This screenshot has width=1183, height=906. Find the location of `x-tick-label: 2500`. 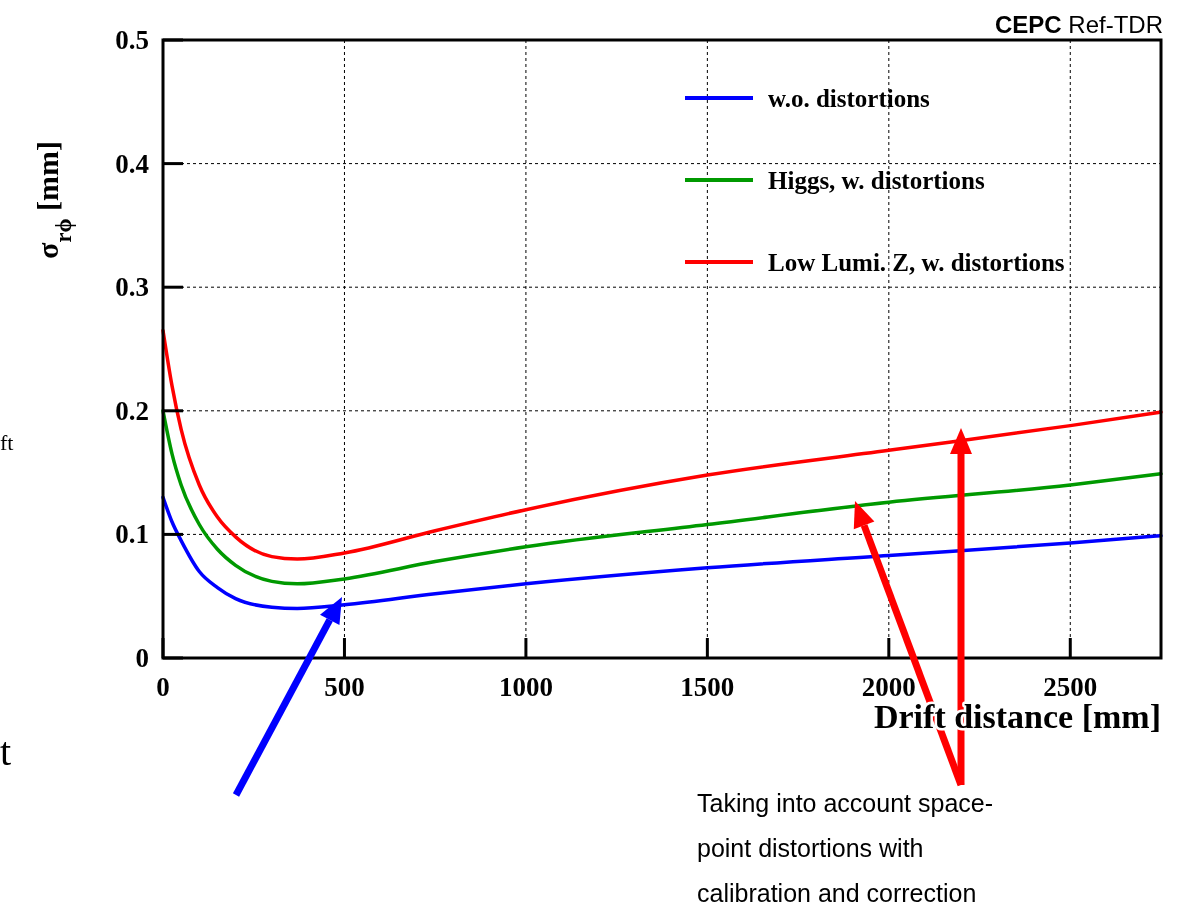

x-tick-label: 2500 is located at coordinates (1070, 687).